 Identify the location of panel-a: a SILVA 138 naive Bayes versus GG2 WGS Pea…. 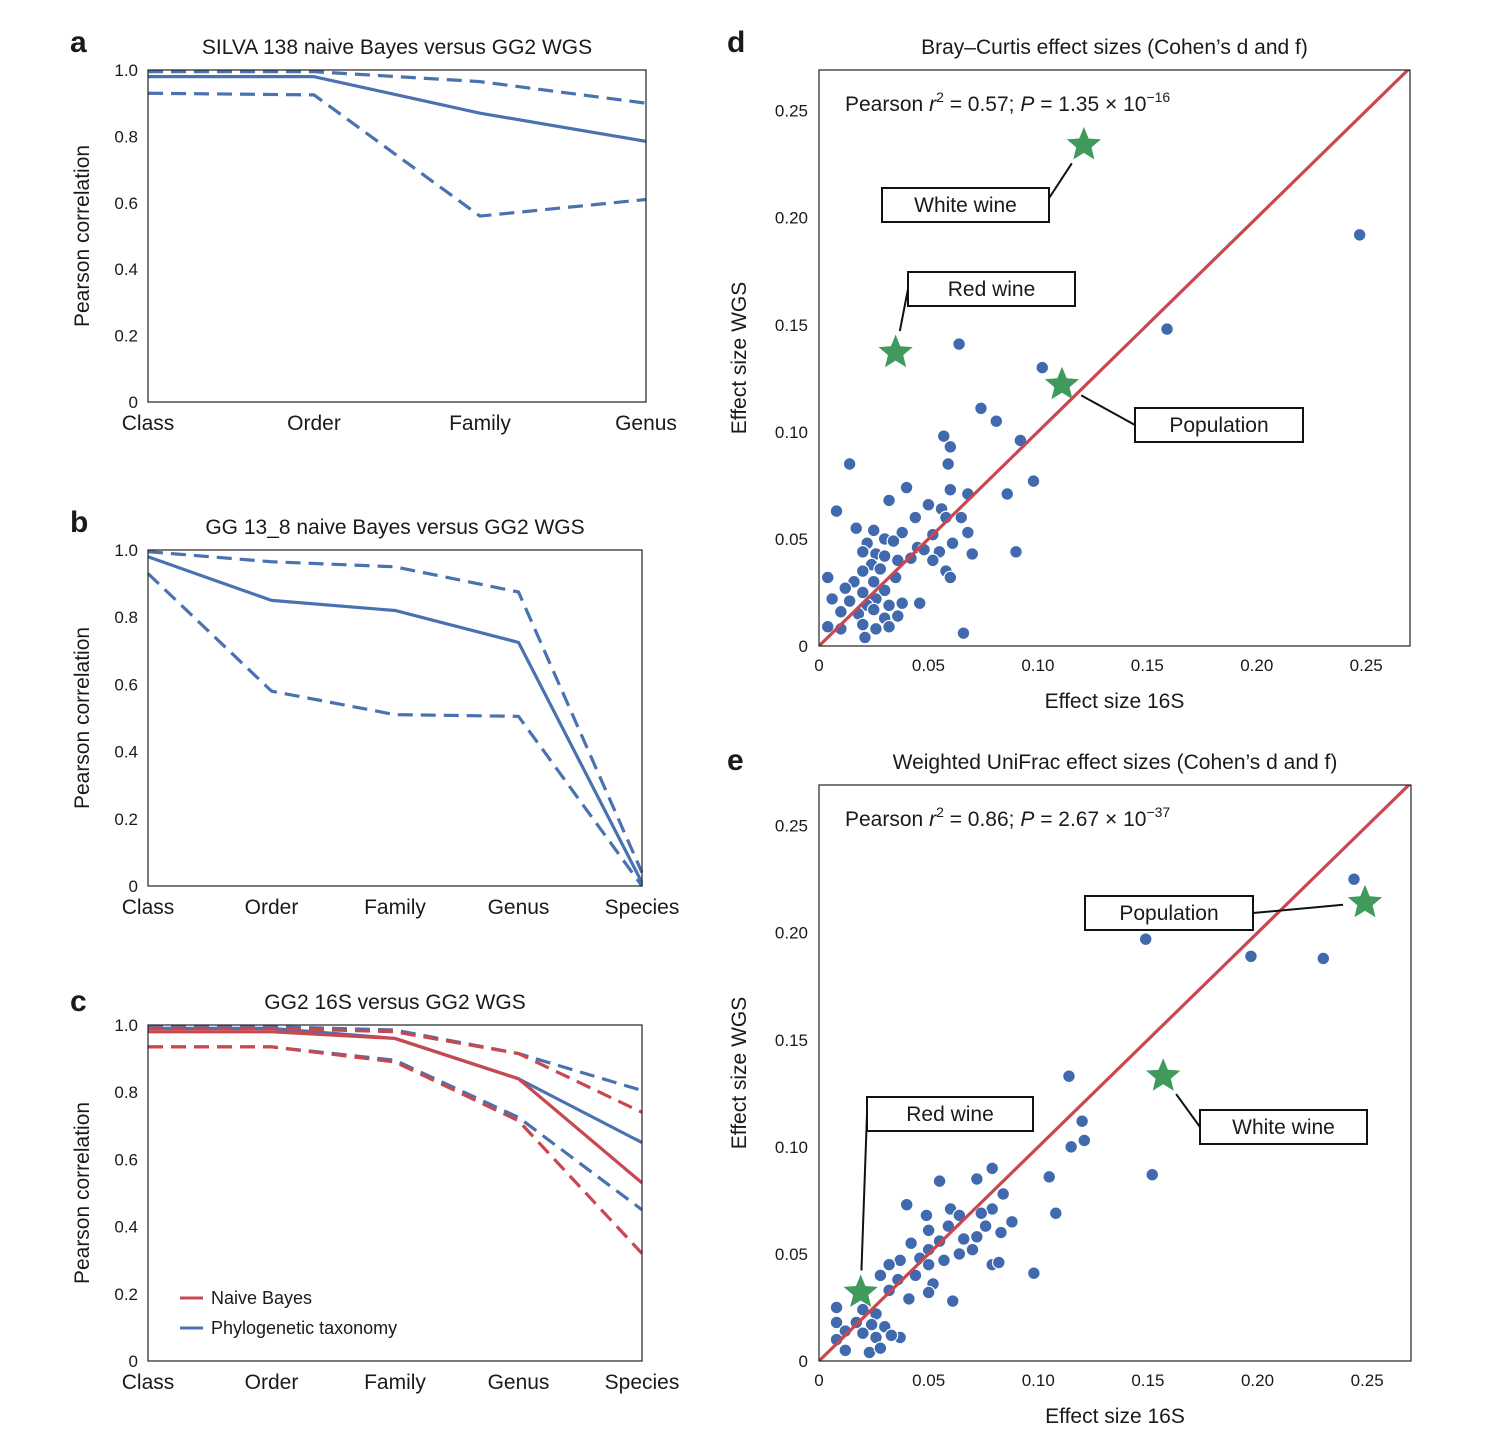
(373, 230).